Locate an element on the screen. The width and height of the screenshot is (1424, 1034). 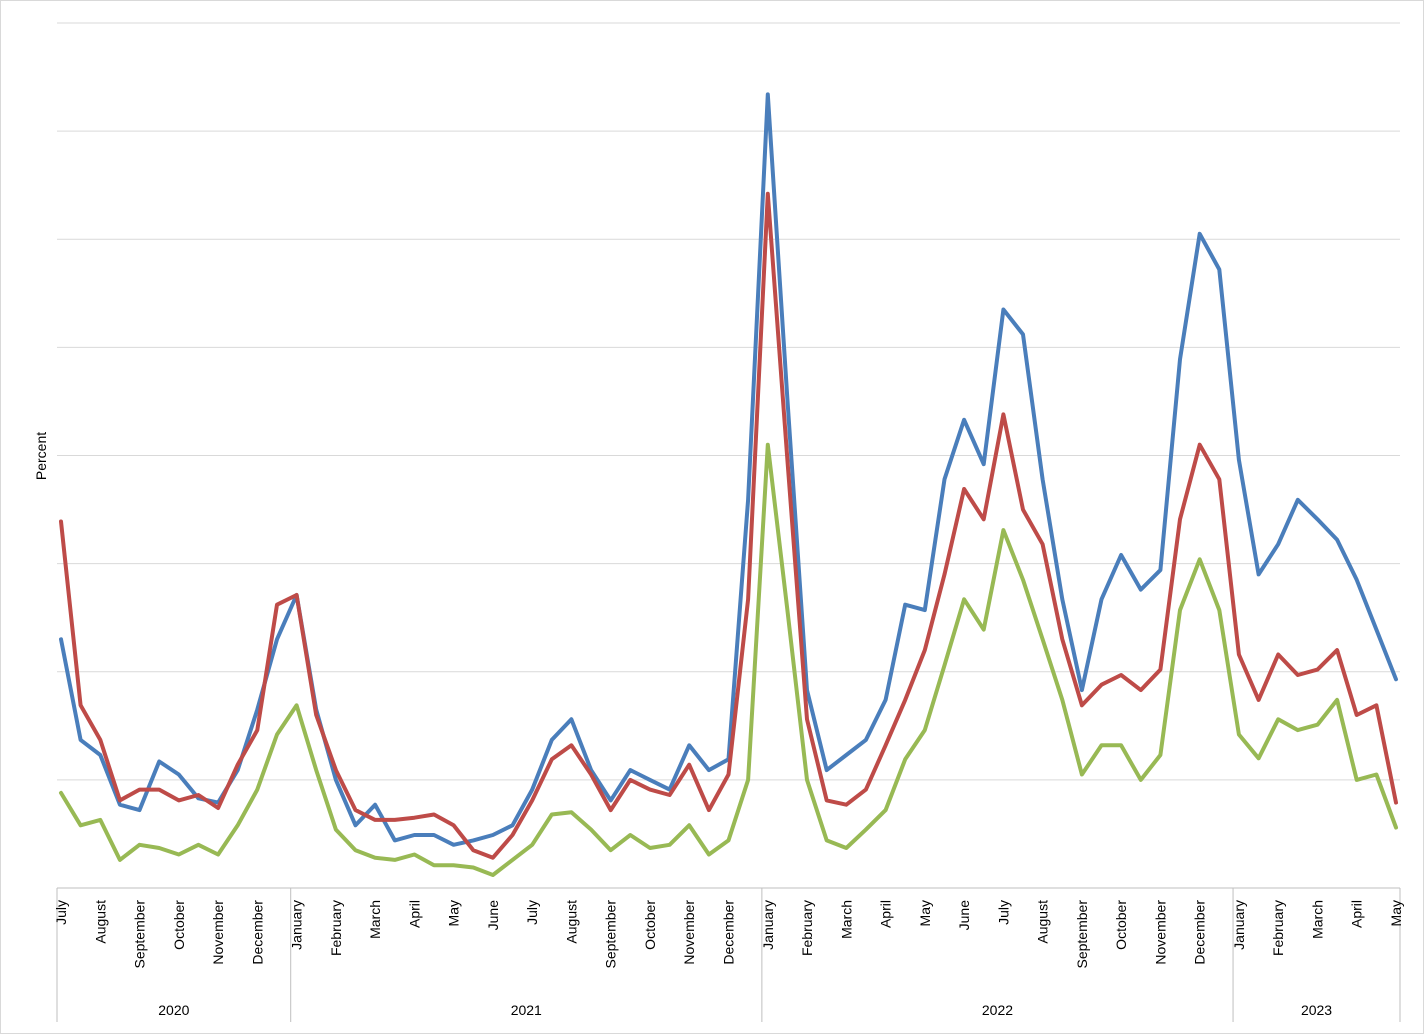
x-group-label: 2020 is located at coordinates (173, 1010).